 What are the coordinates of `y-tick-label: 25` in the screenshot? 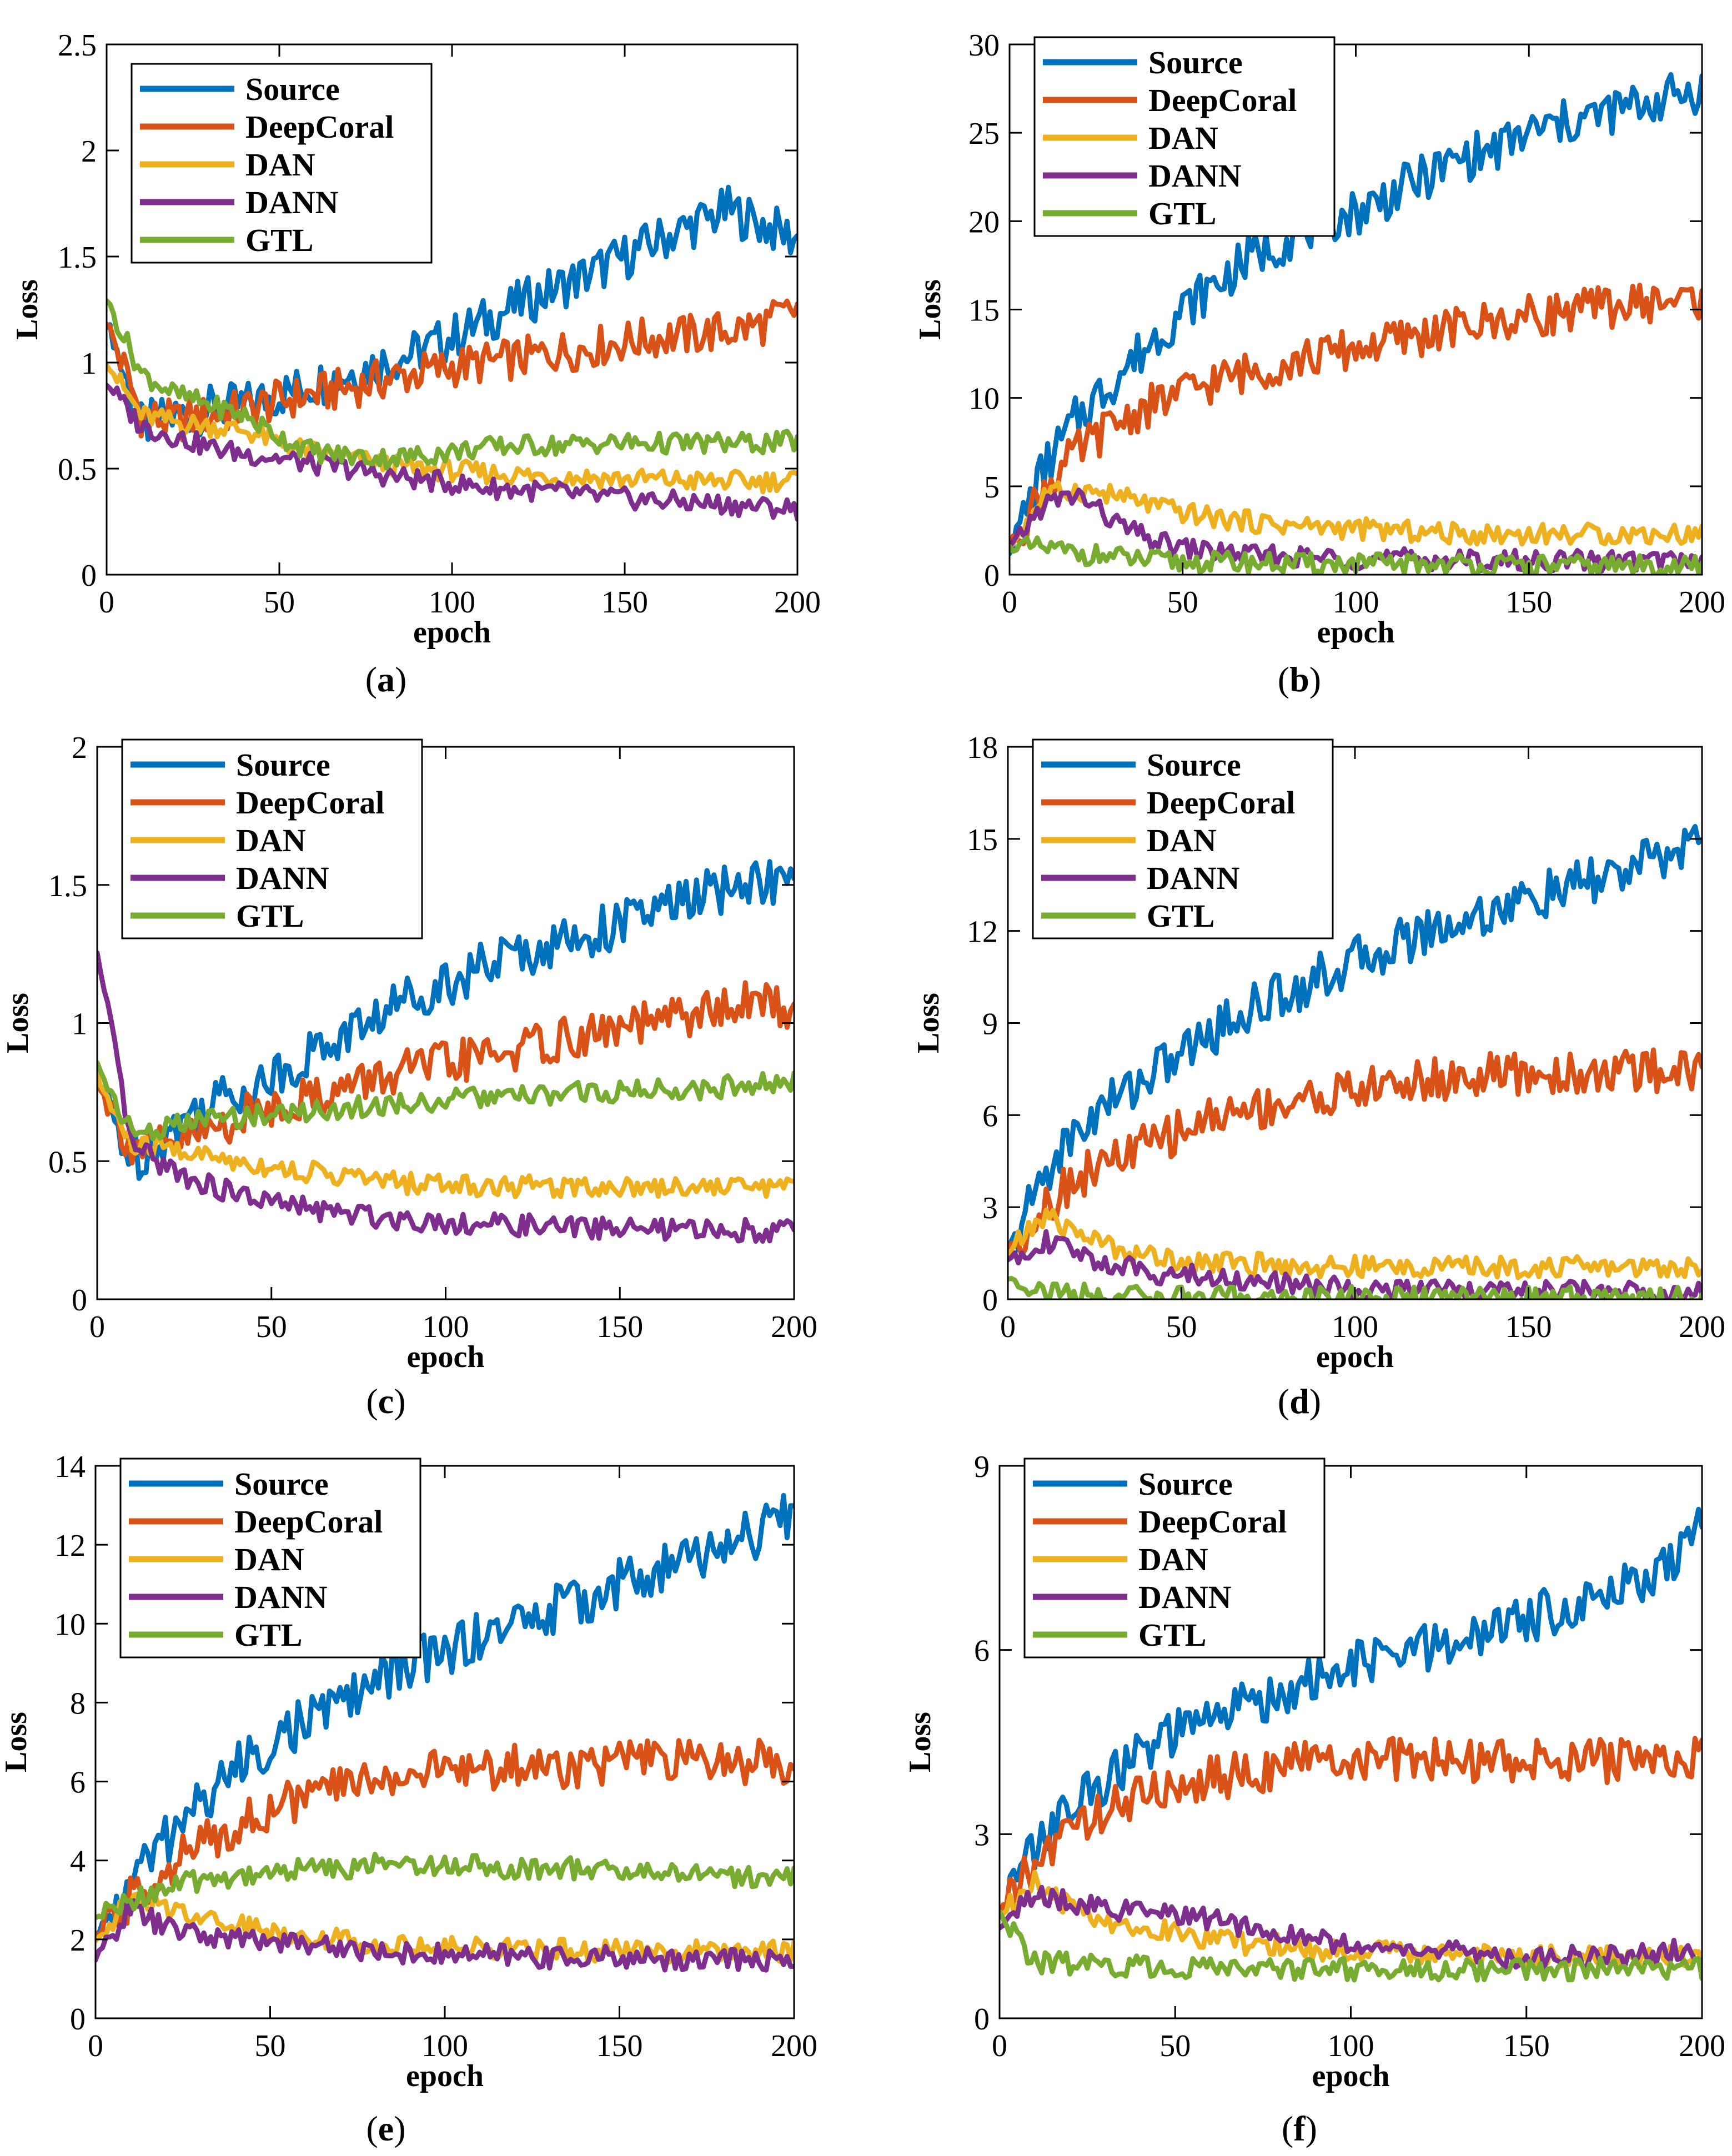 It's located at (984, 134).